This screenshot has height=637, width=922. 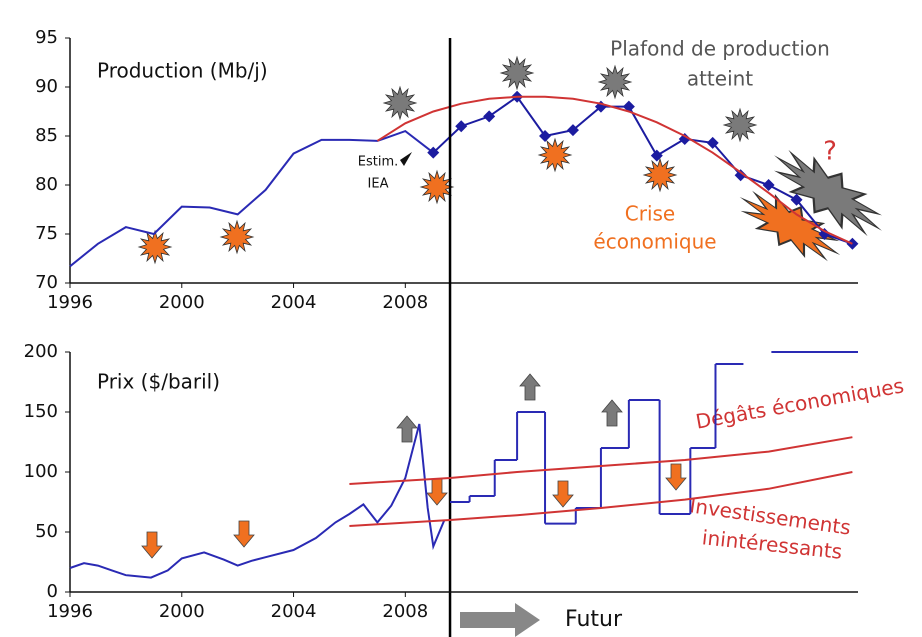 I want to click on annotation: Estim., so click(x=378, y=162).